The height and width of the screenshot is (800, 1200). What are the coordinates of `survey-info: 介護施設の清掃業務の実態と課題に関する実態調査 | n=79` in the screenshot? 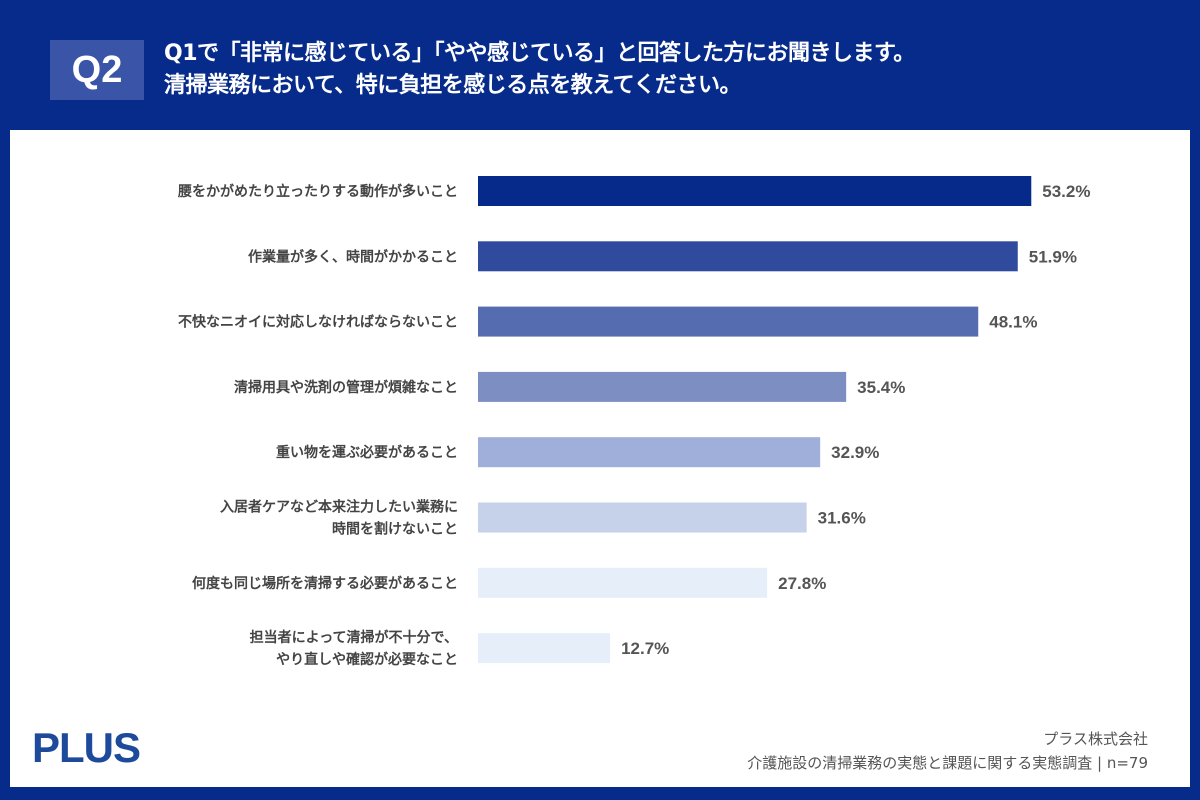 It's located at (947, 763).